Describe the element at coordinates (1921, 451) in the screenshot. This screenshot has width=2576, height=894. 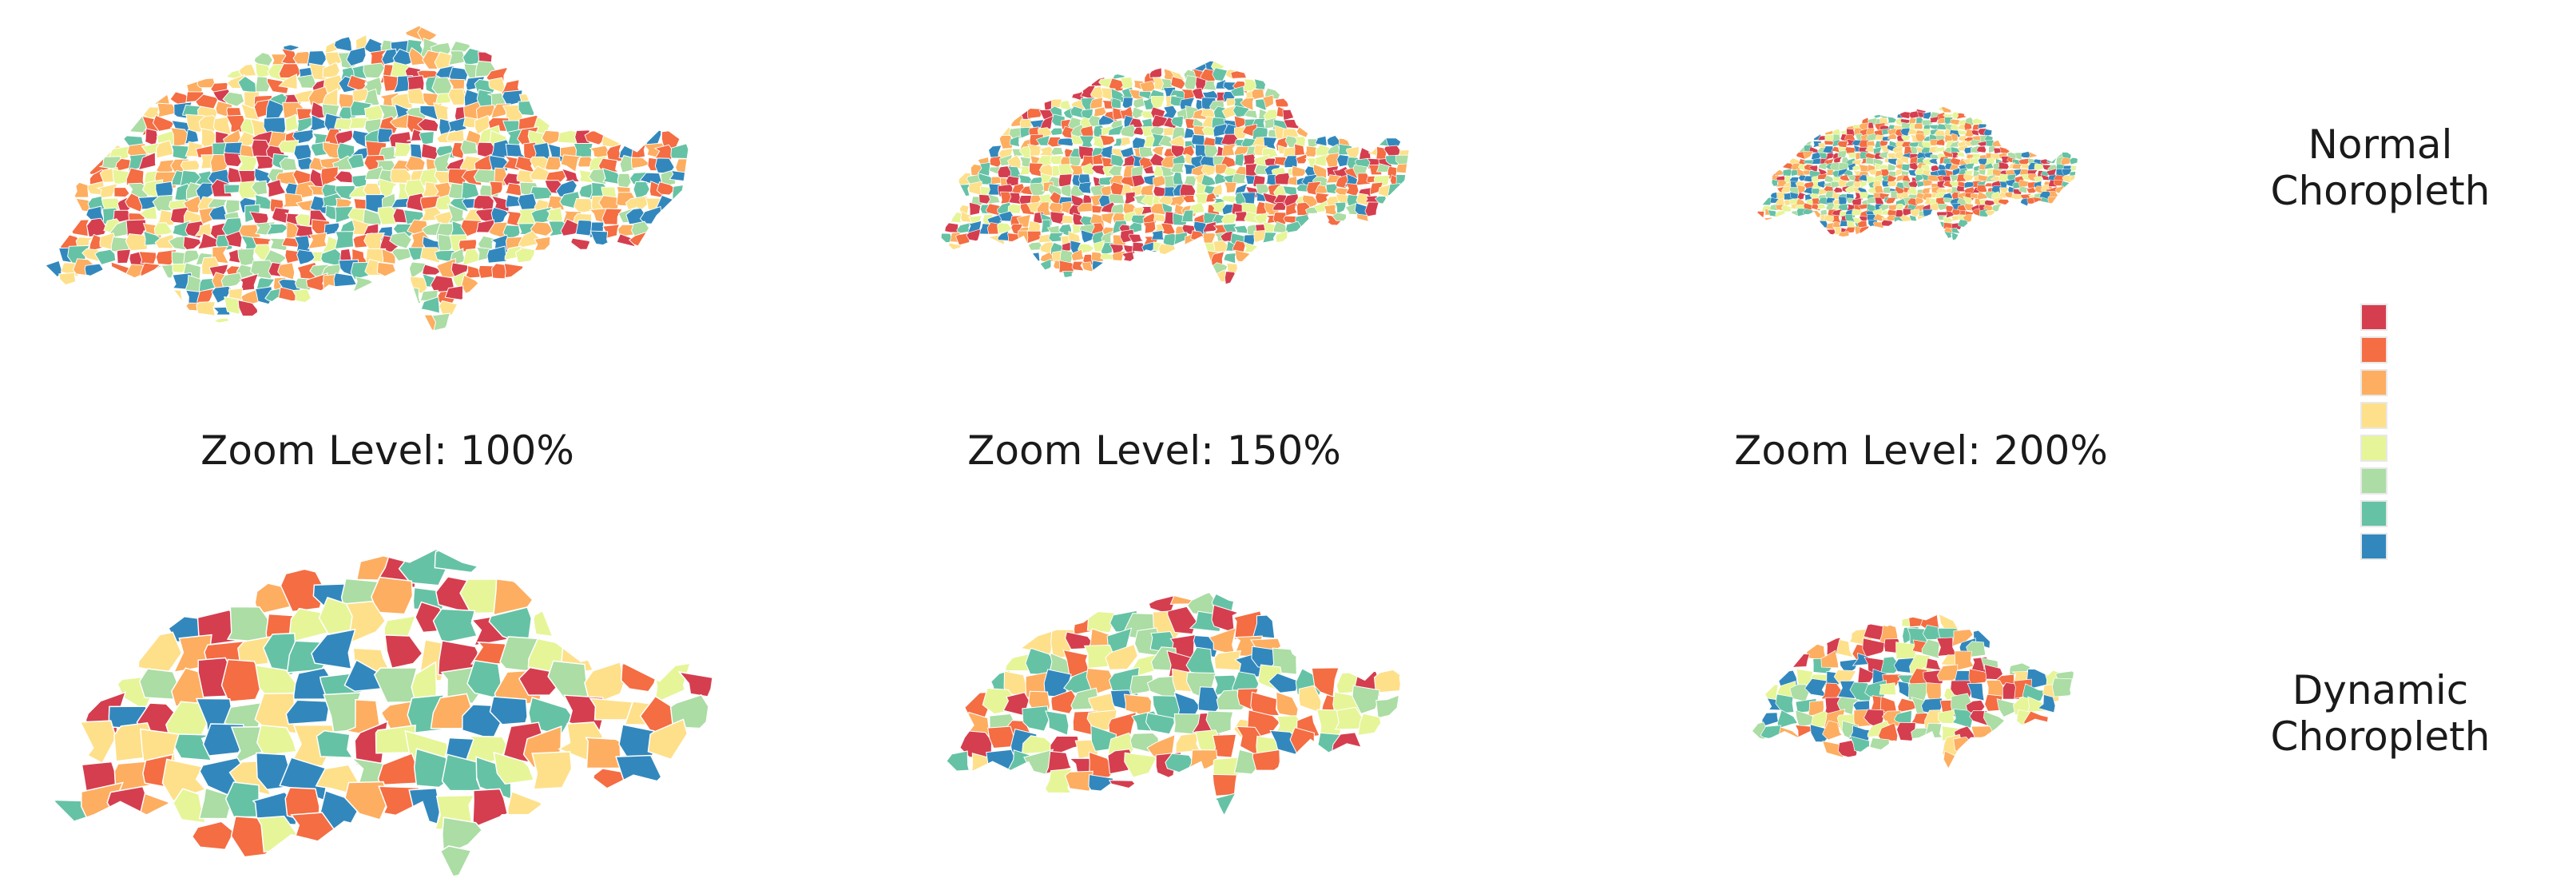
I see `zoom-level-label: Zoom Level: 200%` at that location.